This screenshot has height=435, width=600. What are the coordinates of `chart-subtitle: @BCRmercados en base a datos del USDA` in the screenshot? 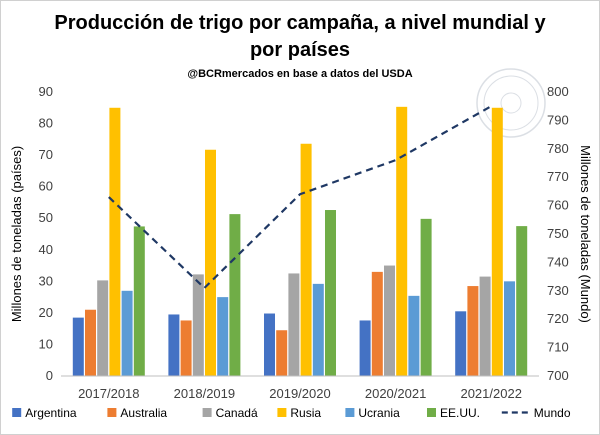 It's located at (299, 74).